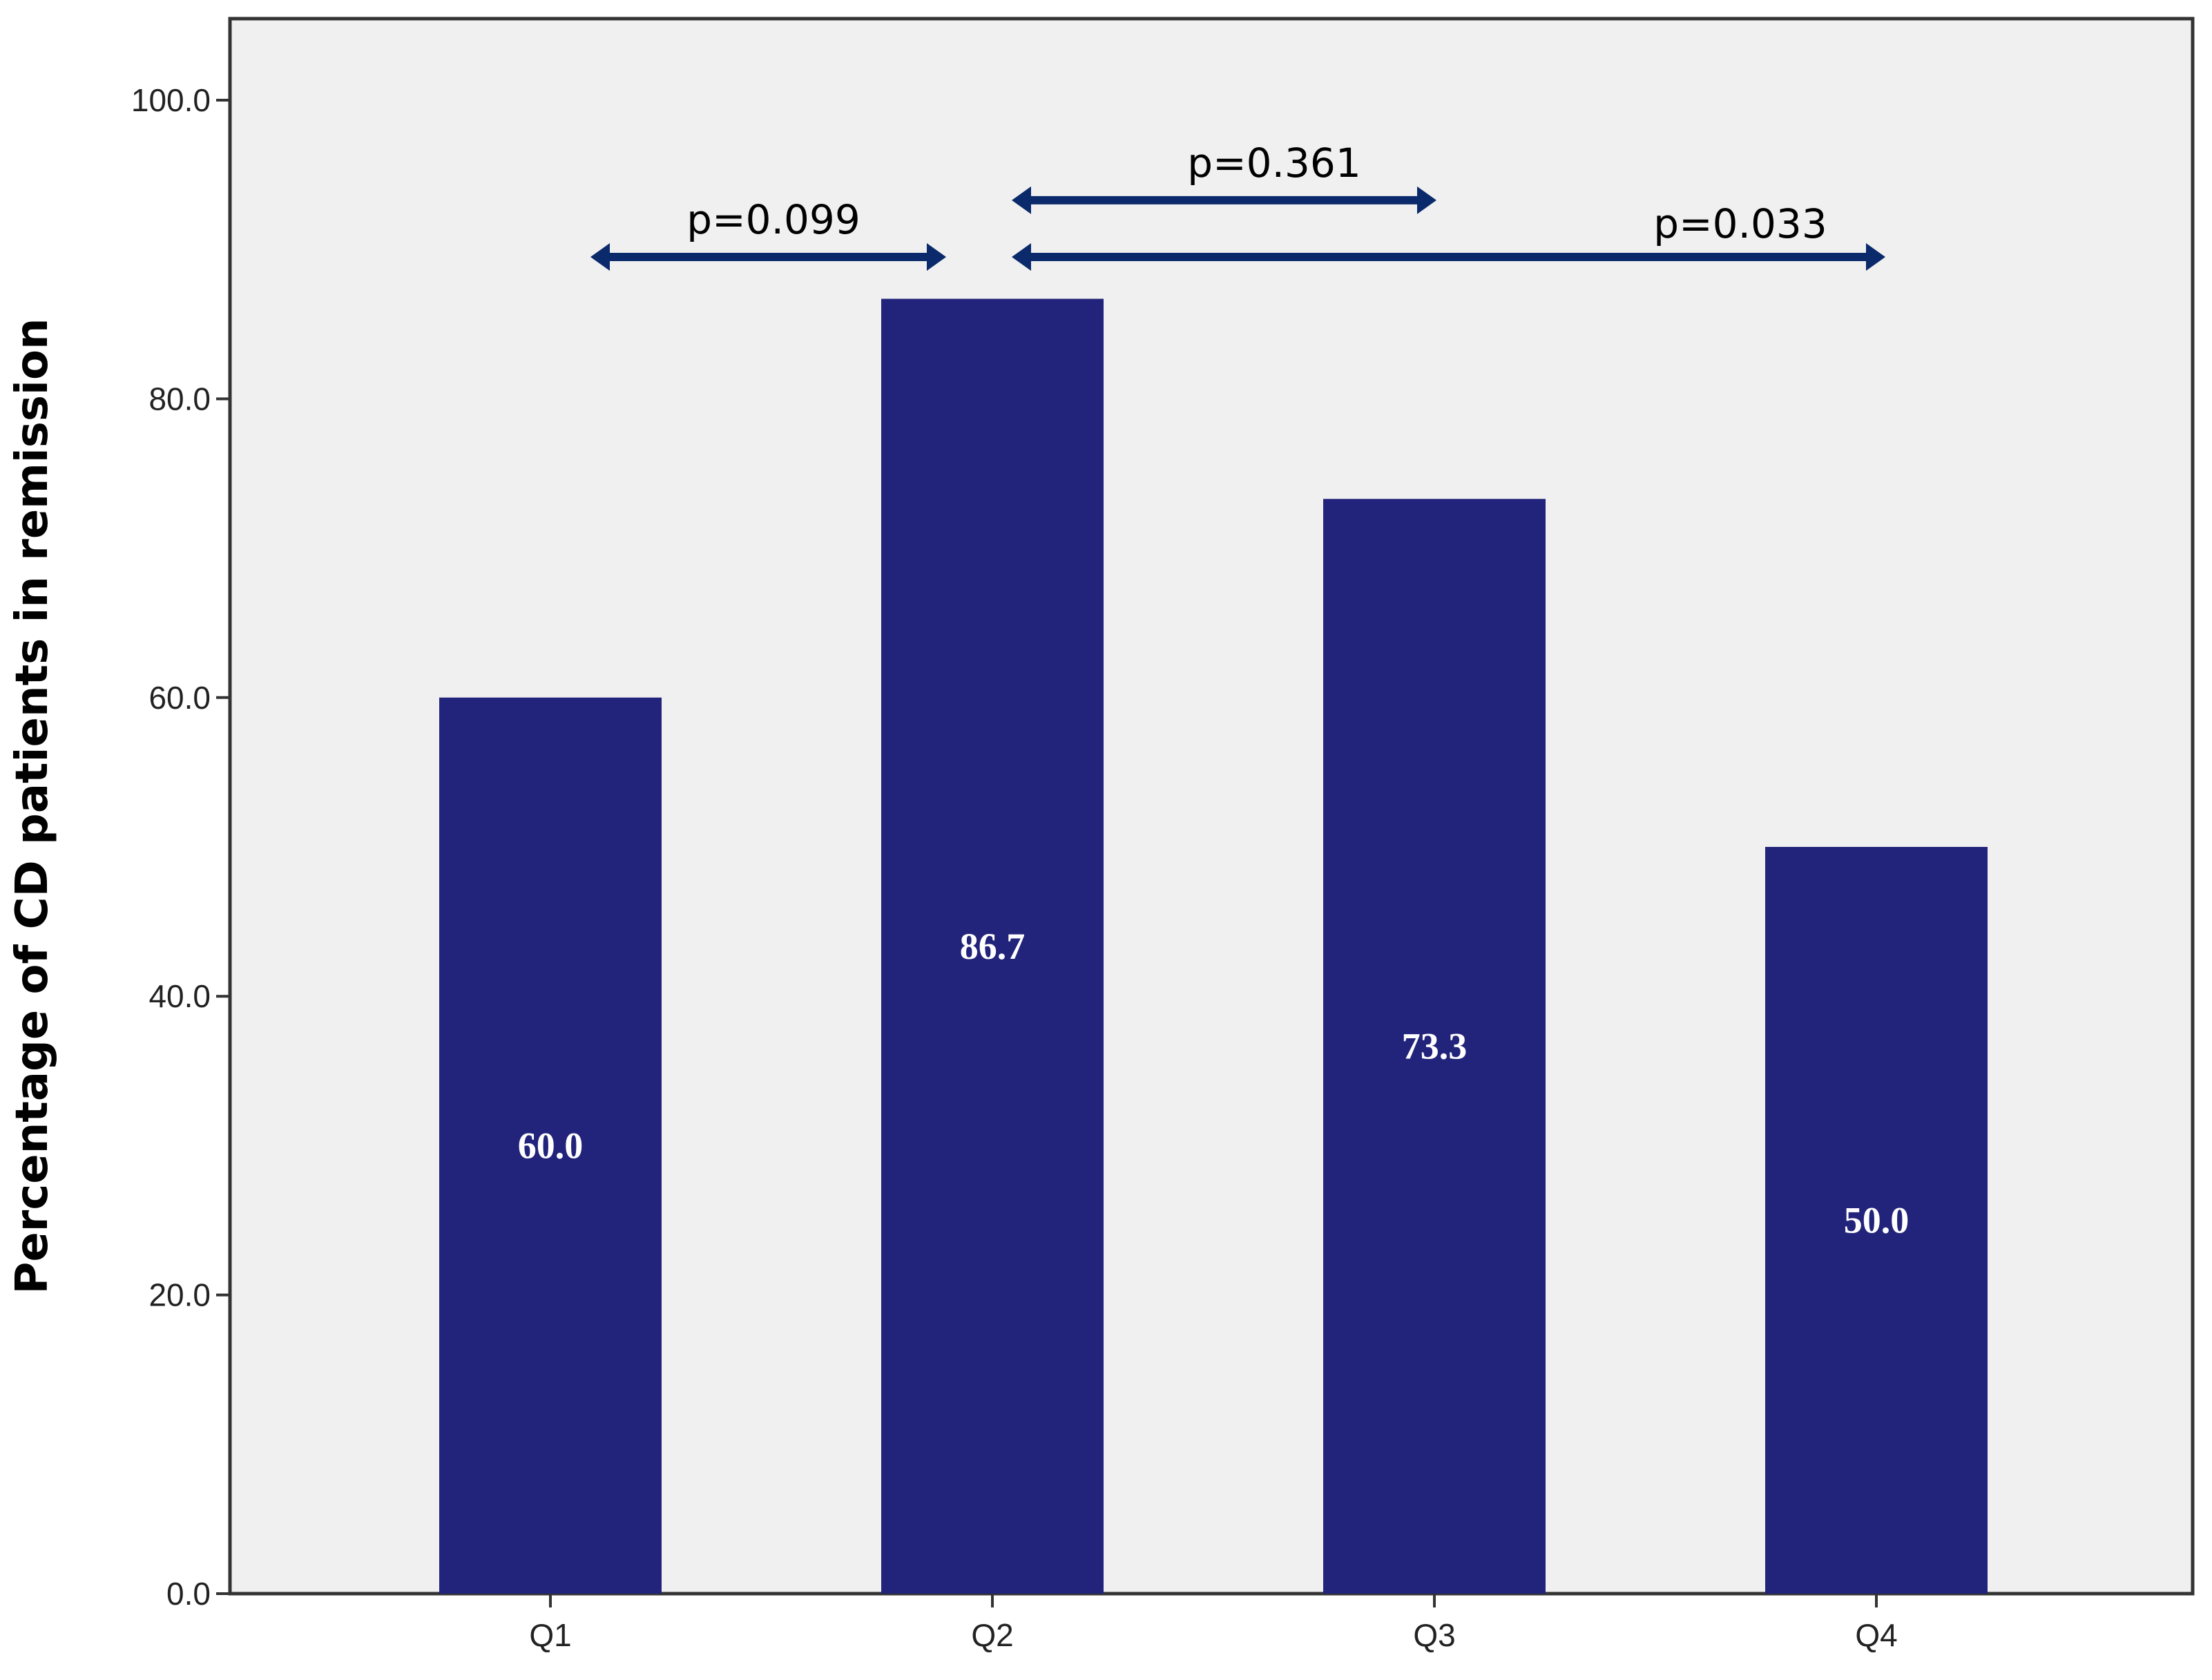 The width and height of the screenshot is (2212, 1680). What do you see at coordinates (1211, 1622) in the screenshot?
I see `x-axis: Q1 Q2 Q3 Q4` at bounding box center [1211, 1622].